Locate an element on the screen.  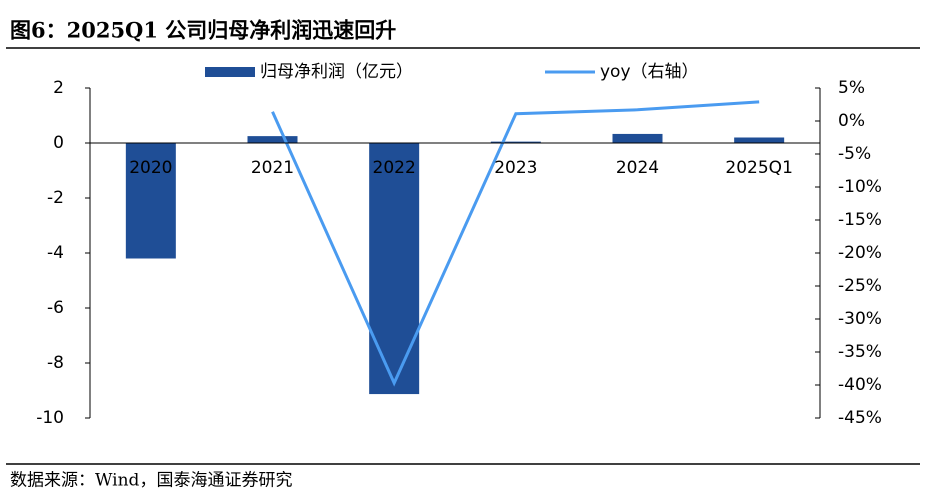
y-tick-label: -10 is located at coordinates (50, 418).